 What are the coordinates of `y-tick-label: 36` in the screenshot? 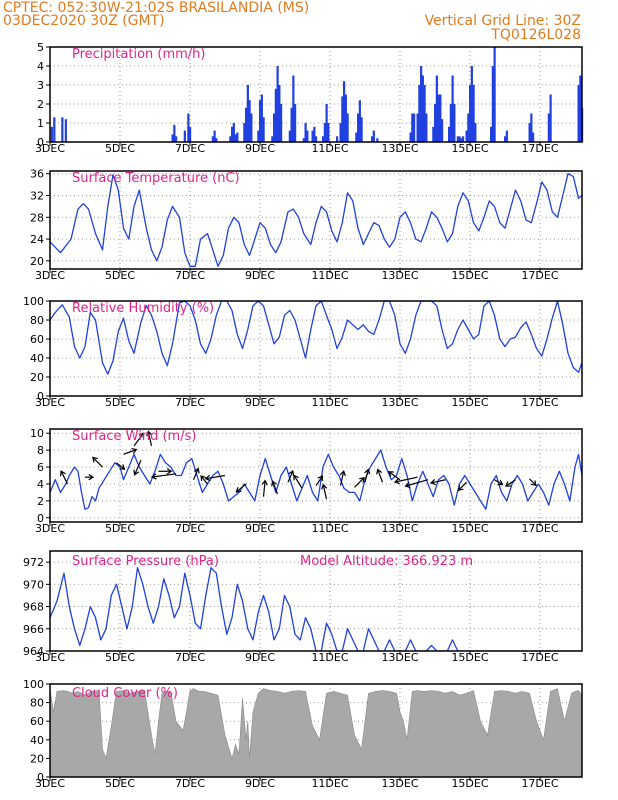 It's located at (37, 174).